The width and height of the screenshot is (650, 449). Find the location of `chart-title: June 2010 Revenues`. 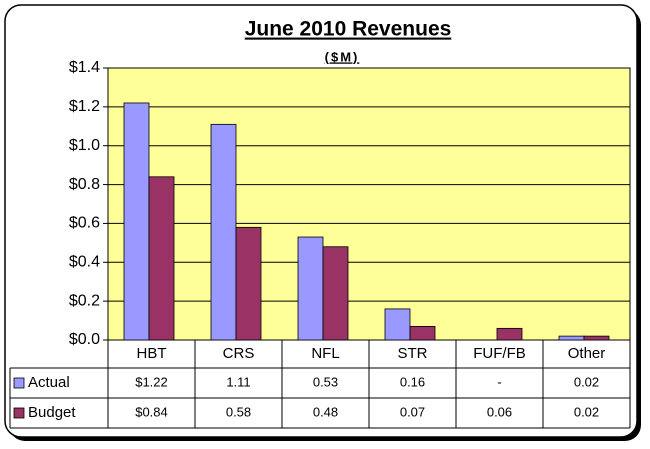

chart-title: June 2010 Revenues is located at coordinates (348, 29).